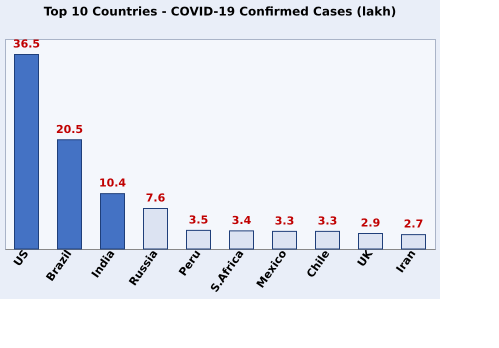  What do you see at coordinates (70, 129) in the screenshot?
I see `data-label: 20.5` at bounding box center [70, 129].